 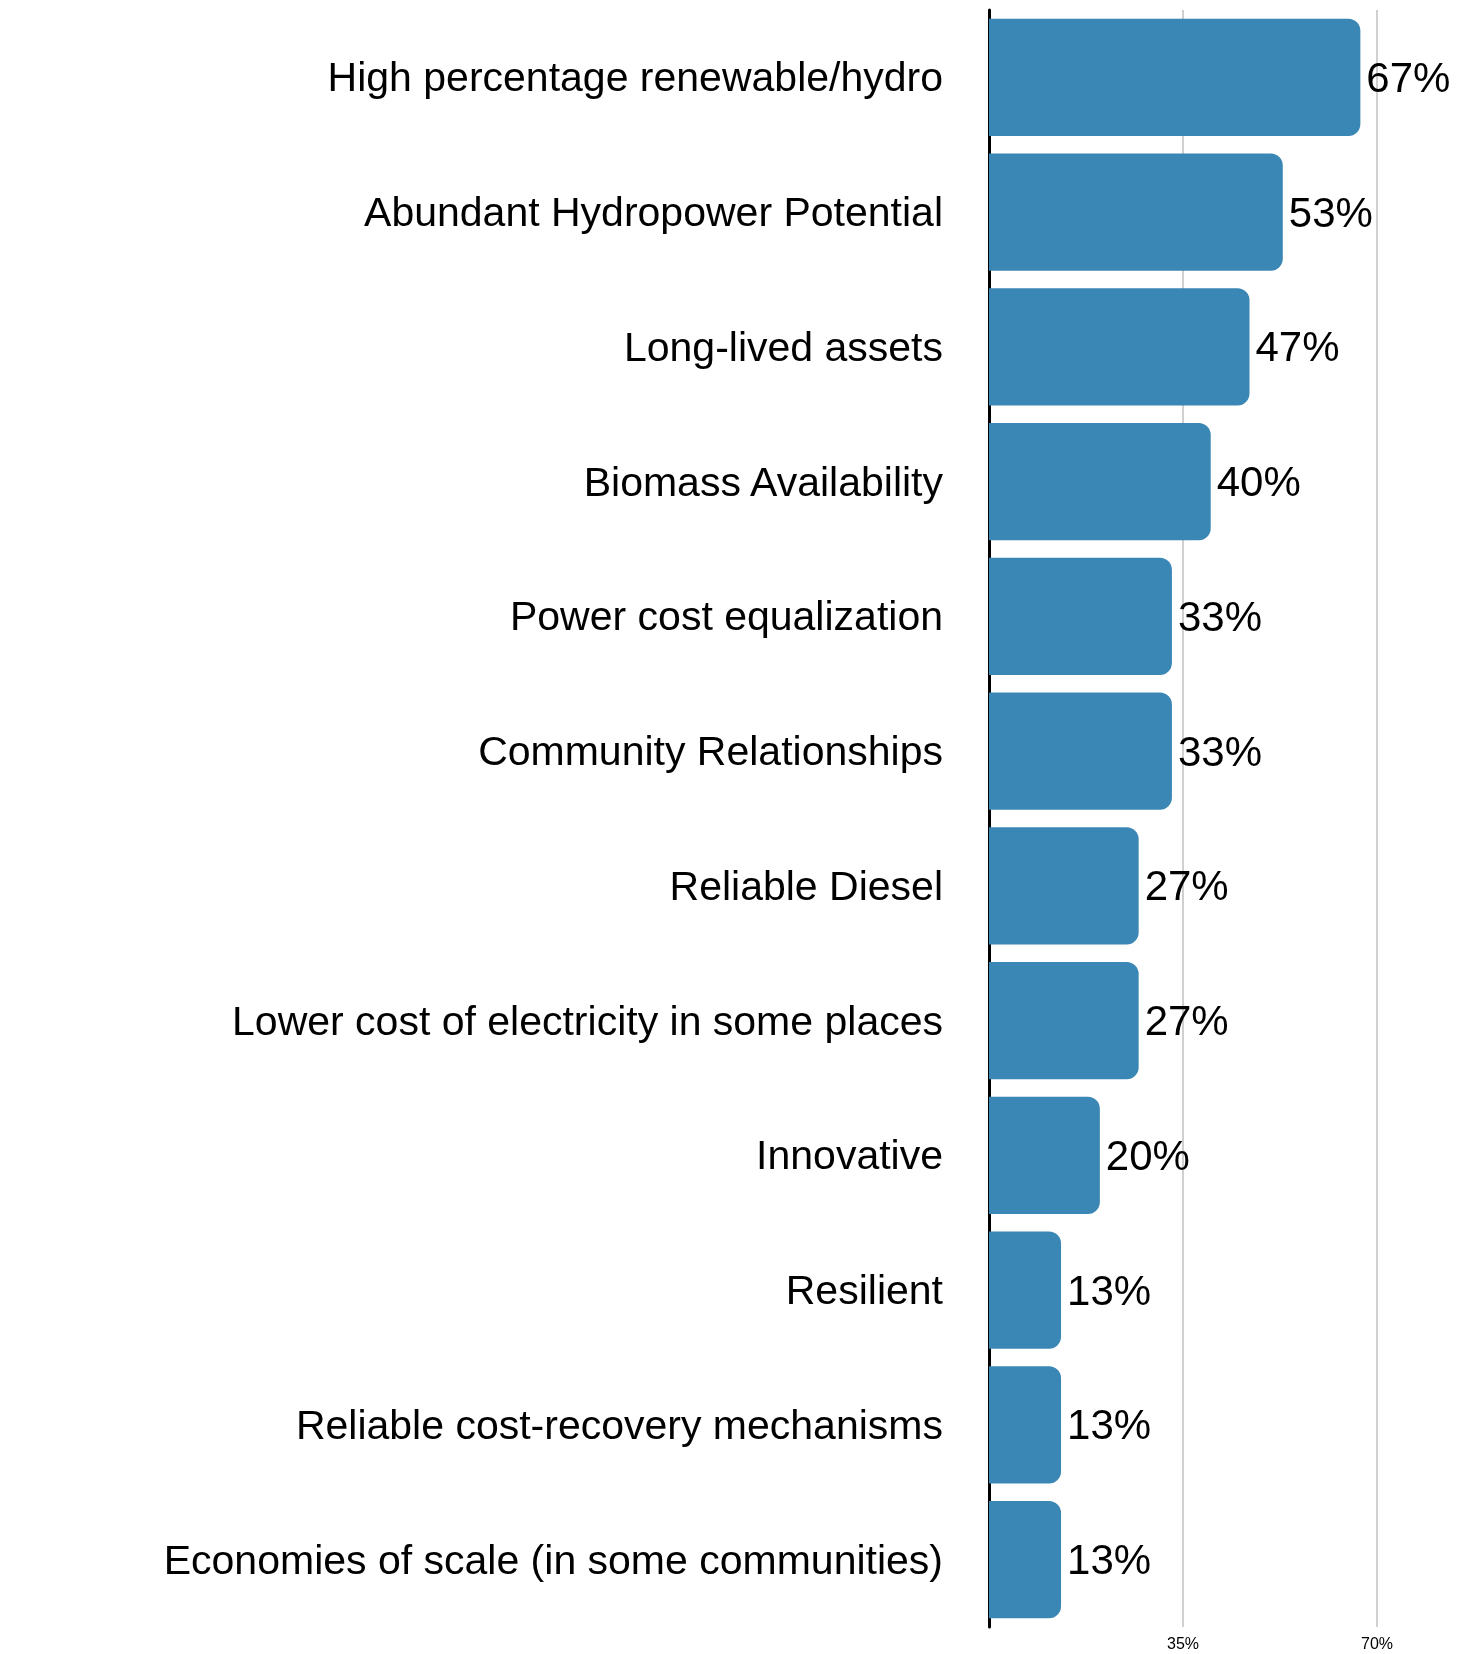 What do you see at coordinates (710, 751) in the screenshot?
I see `y-tick-label: Community Relationships` at bounding box center [710, 751].